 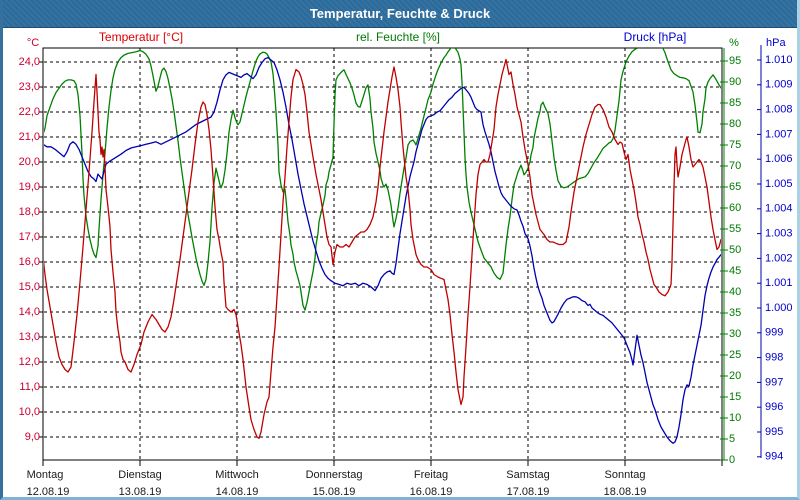 I want to click on day-date-label: 15.08.19, so click(x=334, y=492).